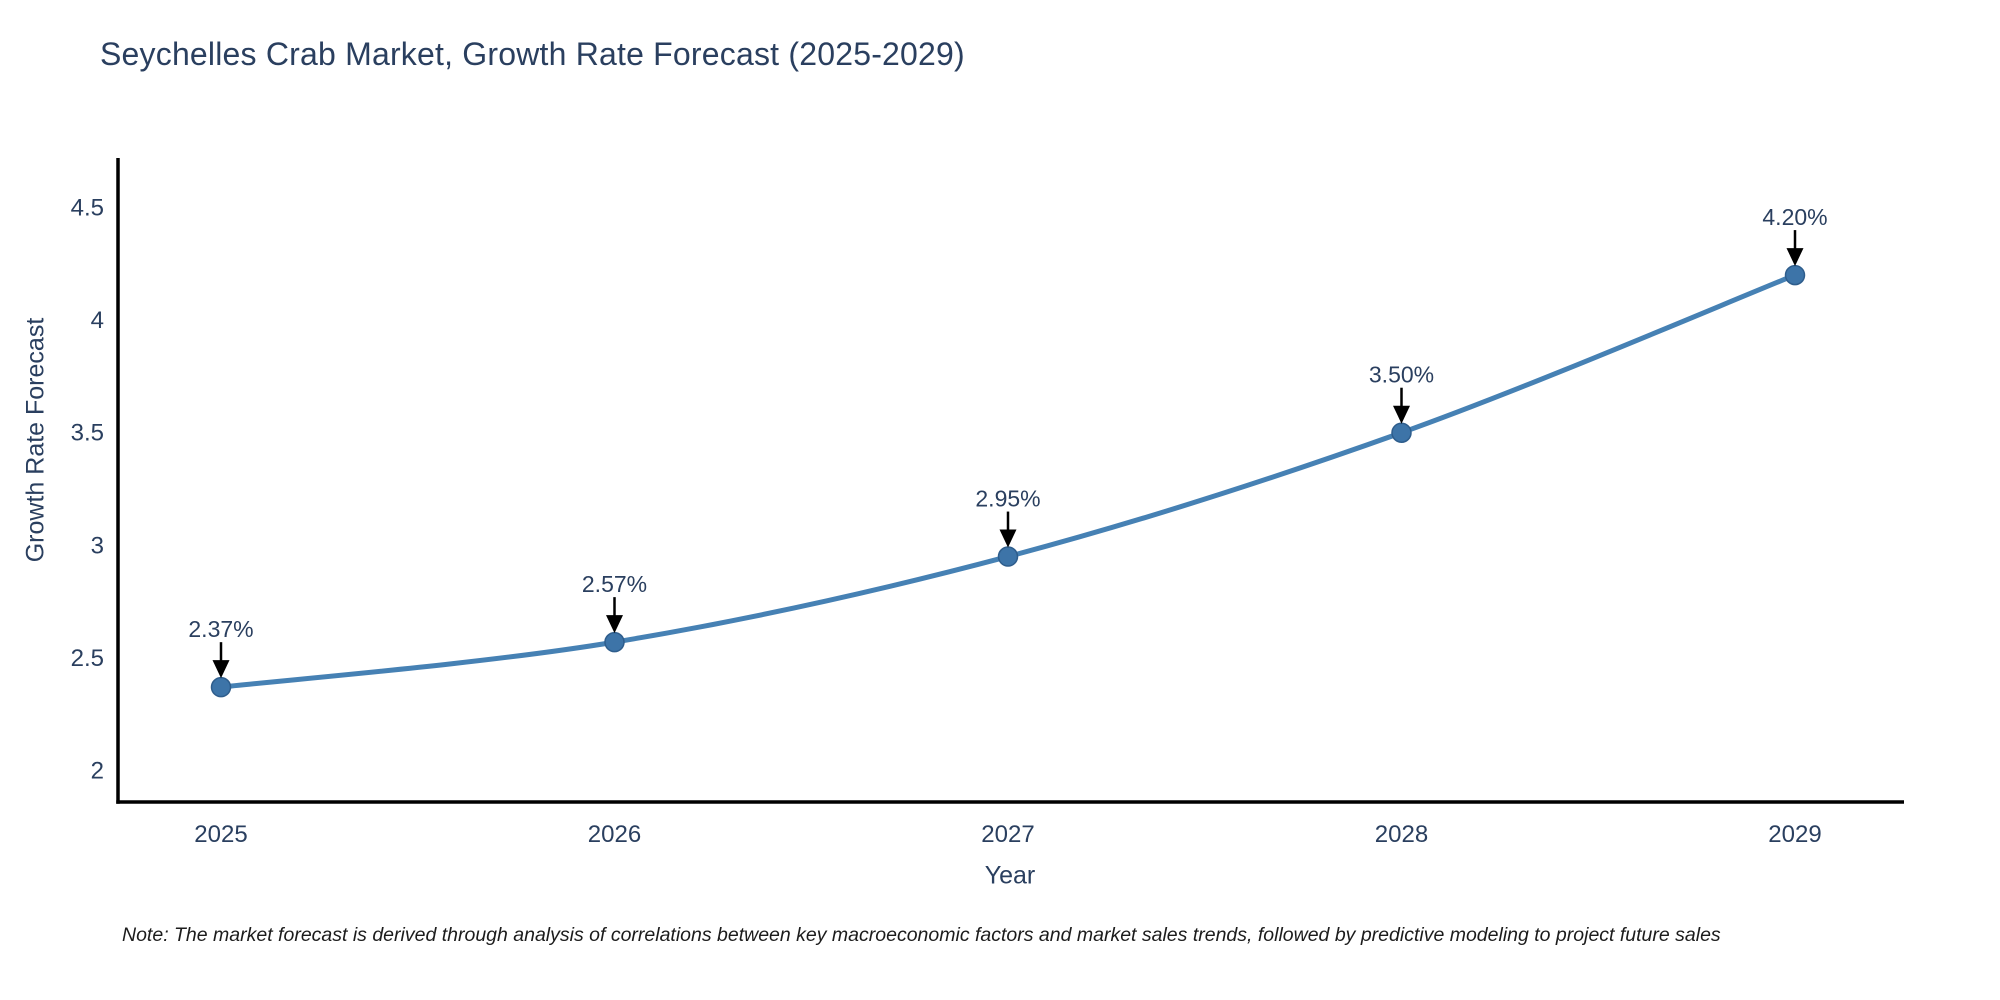 The height and width of the screenshot is (1000, 2000). Describe the element at coordinates (220, 834) in the screenshot. I see `x-tick-label: 2025` at that location.